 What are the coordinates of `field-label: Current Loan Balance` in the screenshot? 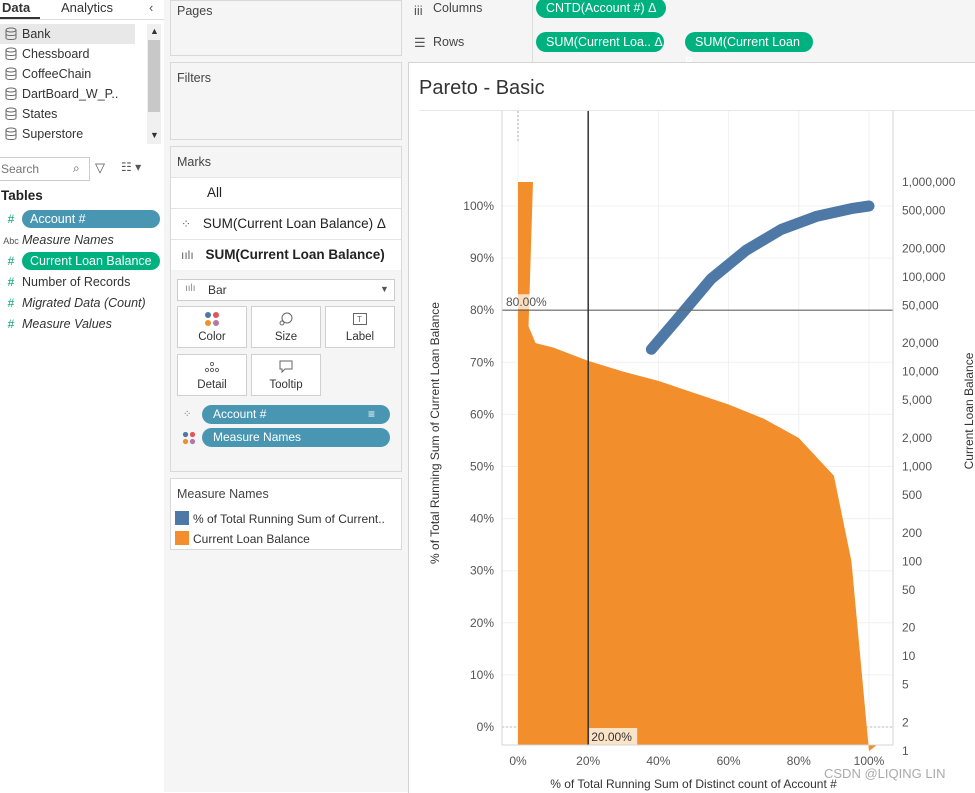 It's located at (91, 261).